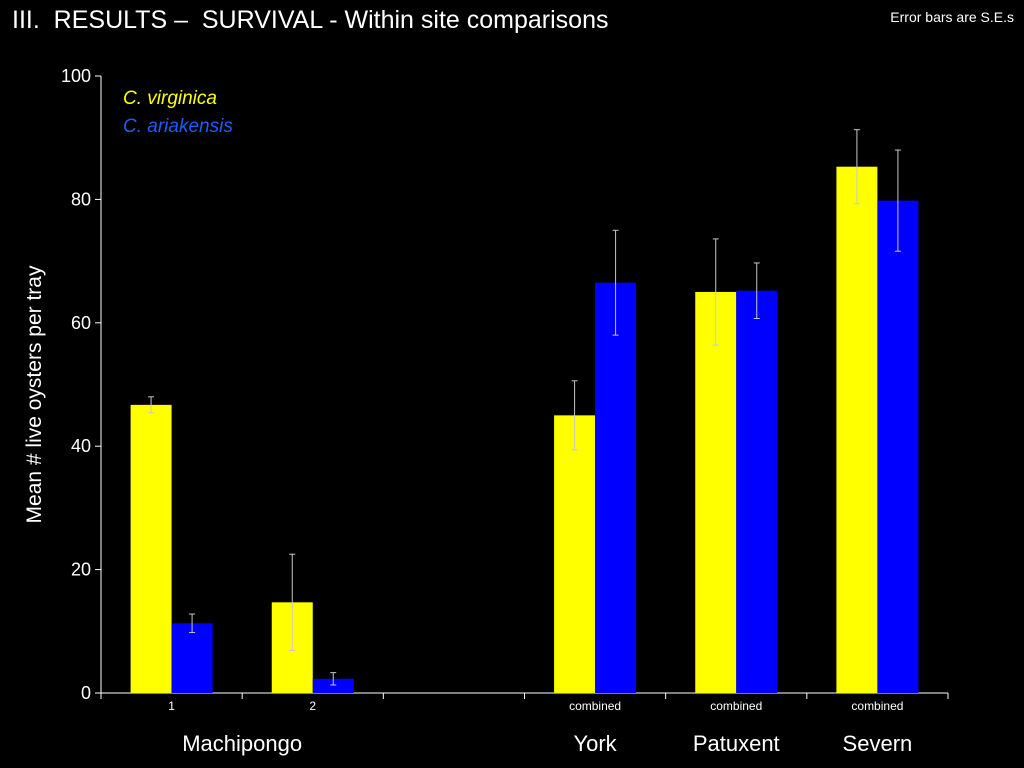 The image size is (1024, 768). I want to click on y-axis-label: Mean # live oysters per tray, so click(34, 394).